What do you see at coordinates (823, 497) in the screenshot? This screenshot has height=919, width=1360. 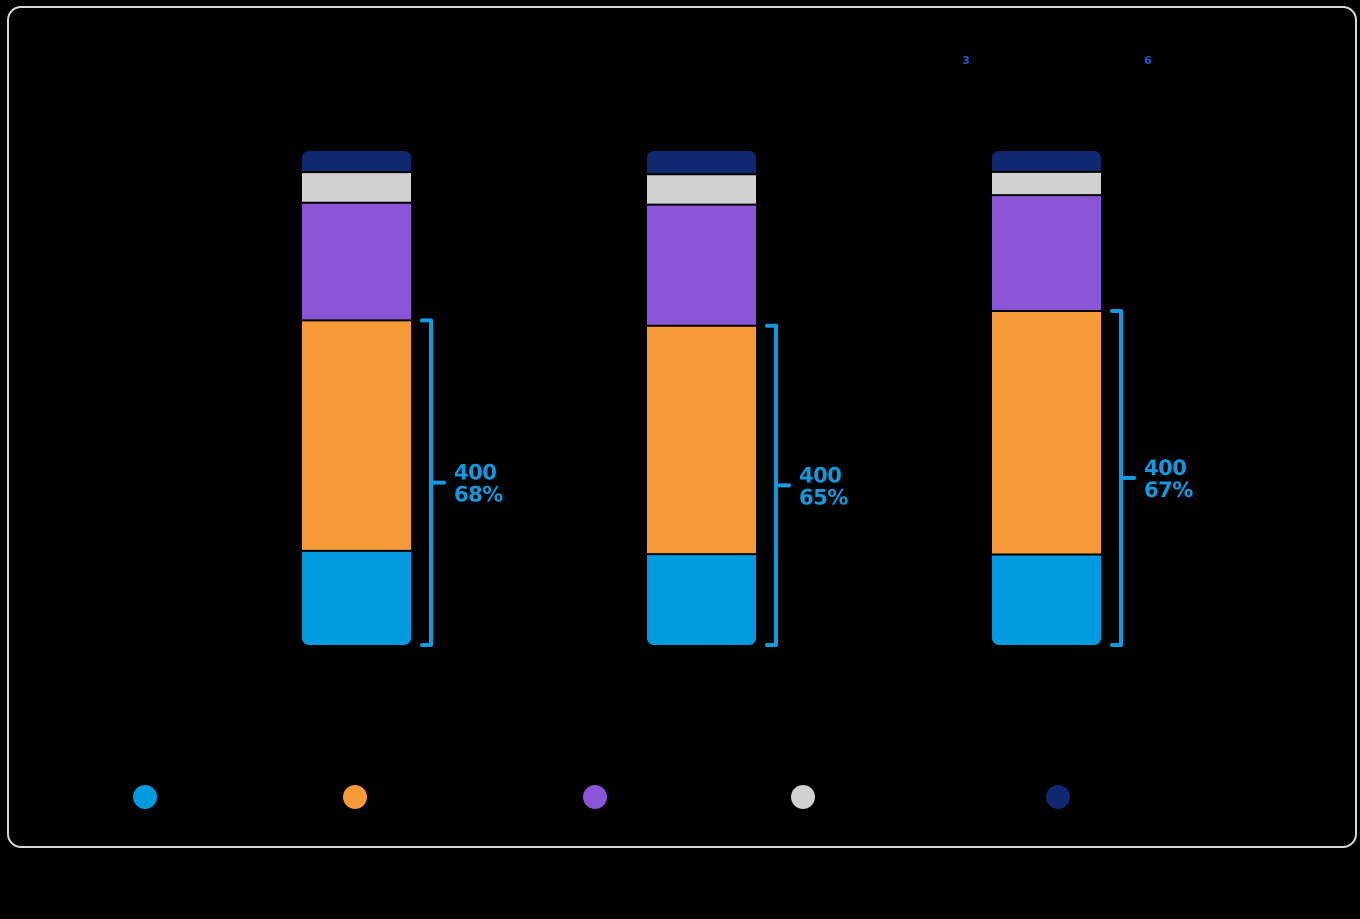 I see `bracket-percent-label-2: 65%` at bounding box center [823, 497].